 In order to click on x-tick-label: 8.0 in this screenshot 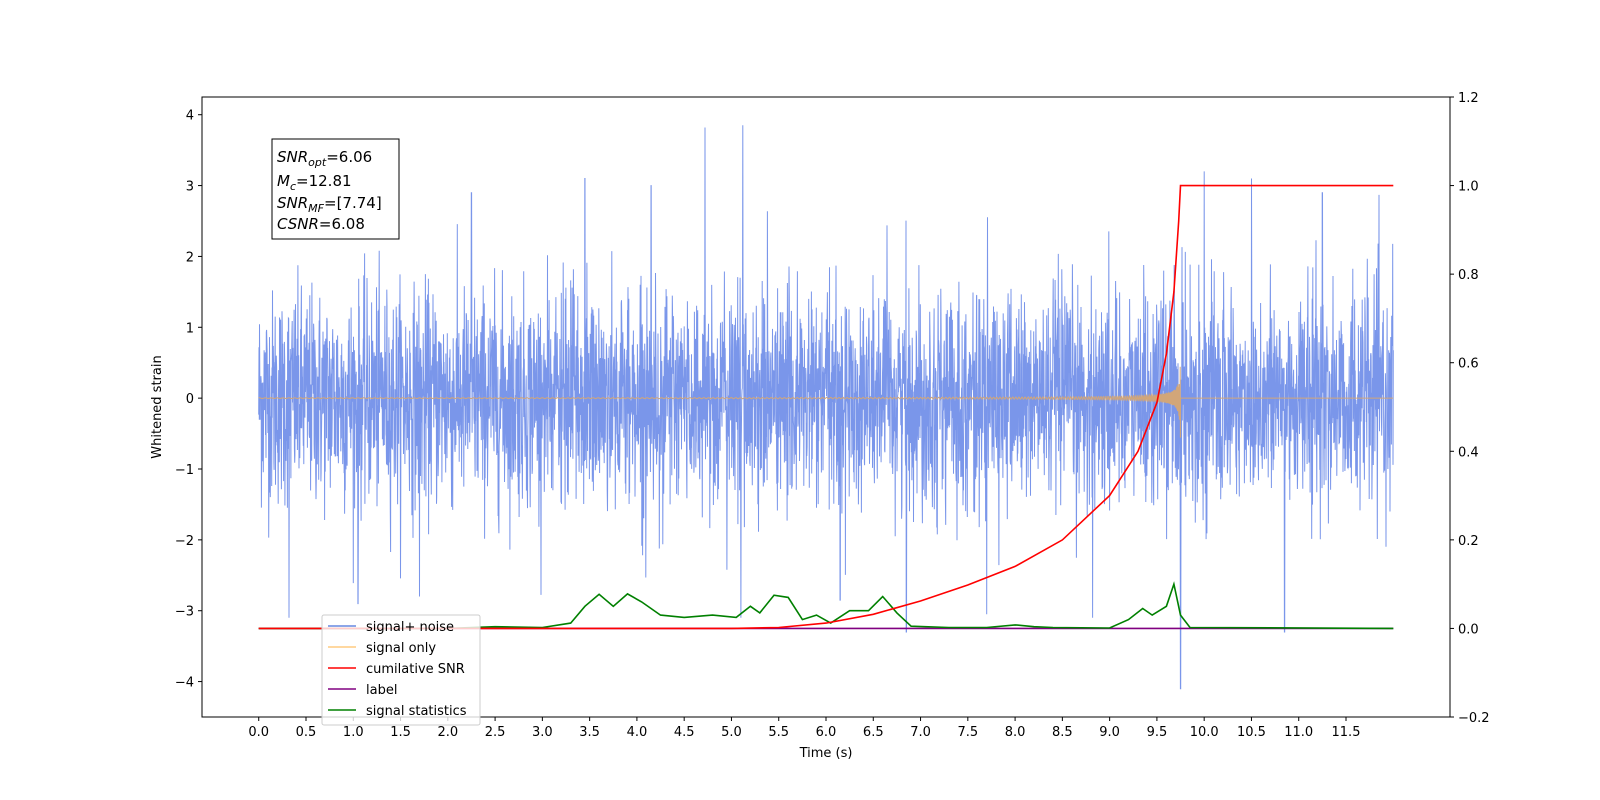, I will do `click(1015, 732)`.